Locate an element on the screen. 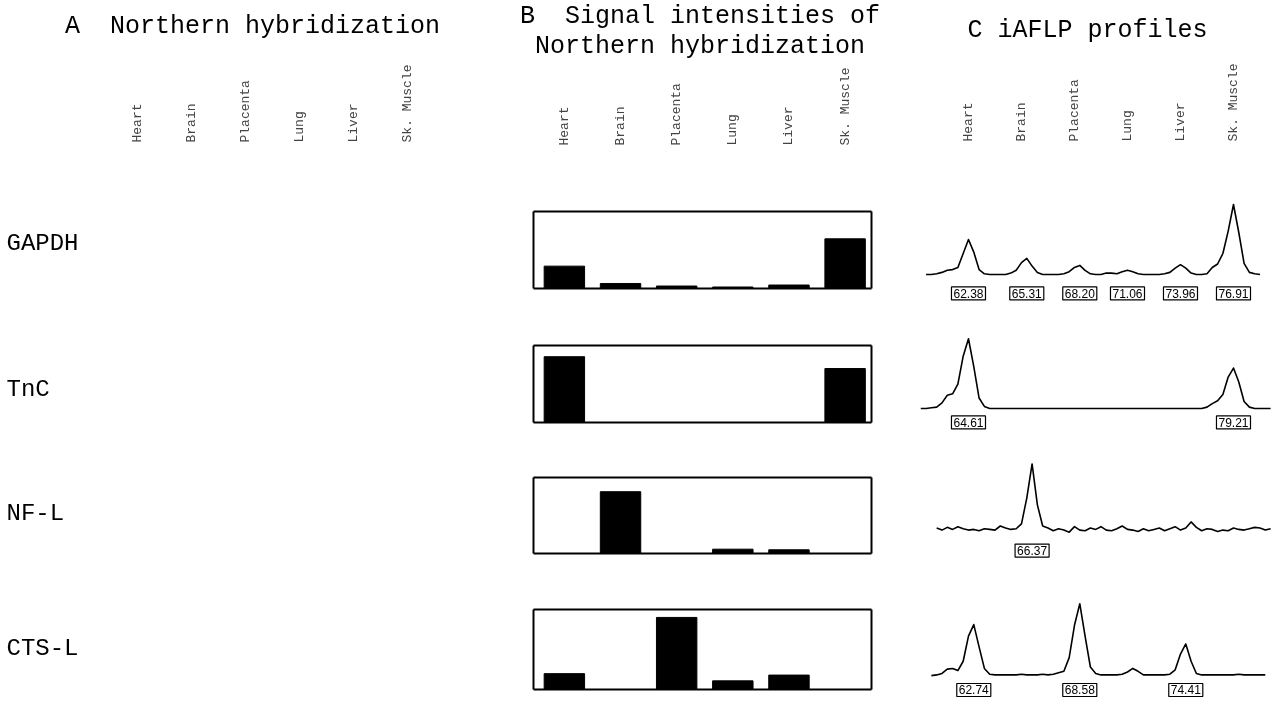 The image size is (1280, 703). text: 65.31 is located at coordinates (1027, 293).